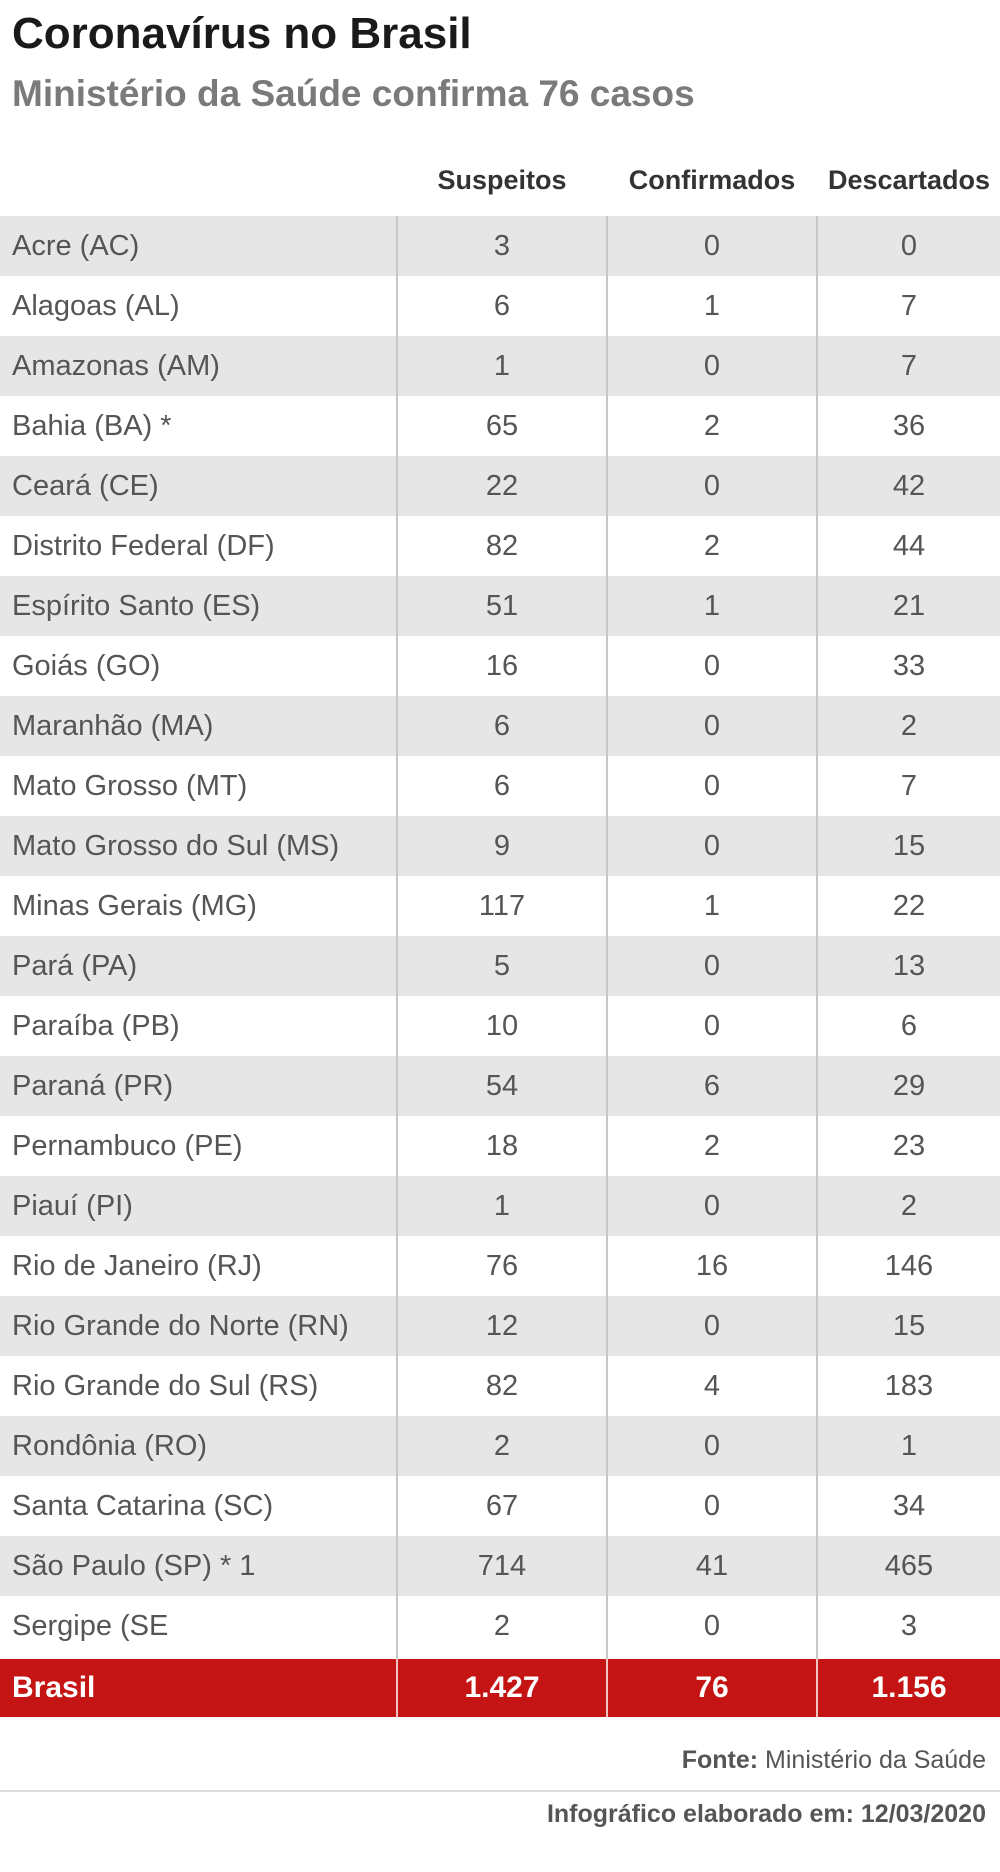 This screenshot has height=1872, width=1000. What do you see at coordinates (137, 1266) in the screenshot?
I see `state-name: Rio de Janeiro (RJ)` at bounding box center [137, 1266].